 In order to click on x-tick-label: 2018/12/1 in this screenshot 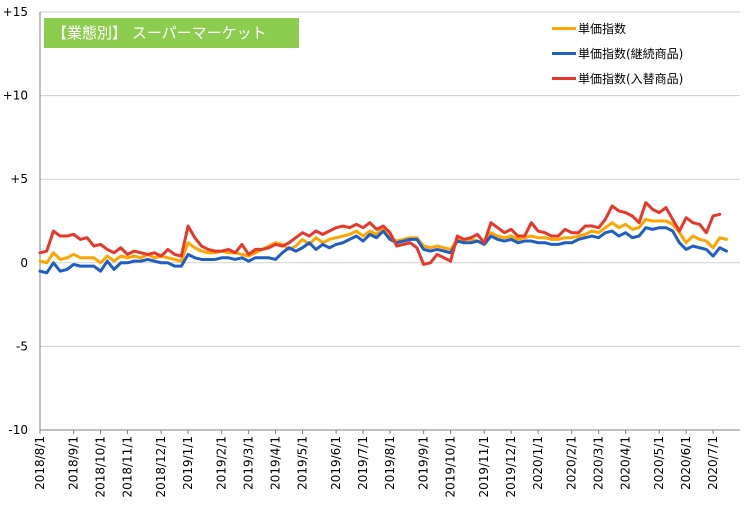, I will do `click(161, 467)`.